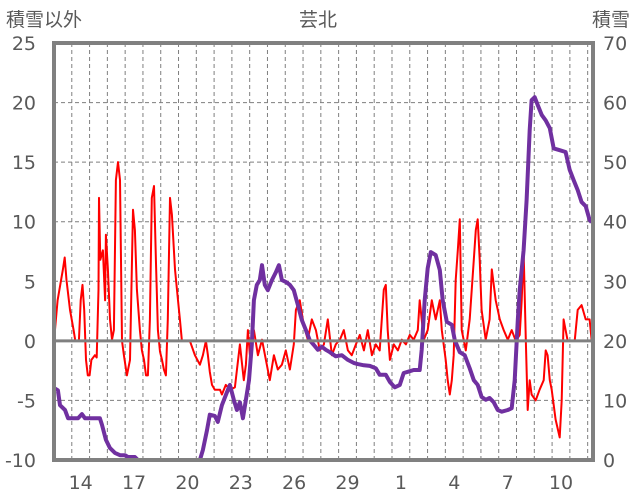 This screenshot has height=501, width=636. I want to click on x-tick-label: 20, so click(187, 483).